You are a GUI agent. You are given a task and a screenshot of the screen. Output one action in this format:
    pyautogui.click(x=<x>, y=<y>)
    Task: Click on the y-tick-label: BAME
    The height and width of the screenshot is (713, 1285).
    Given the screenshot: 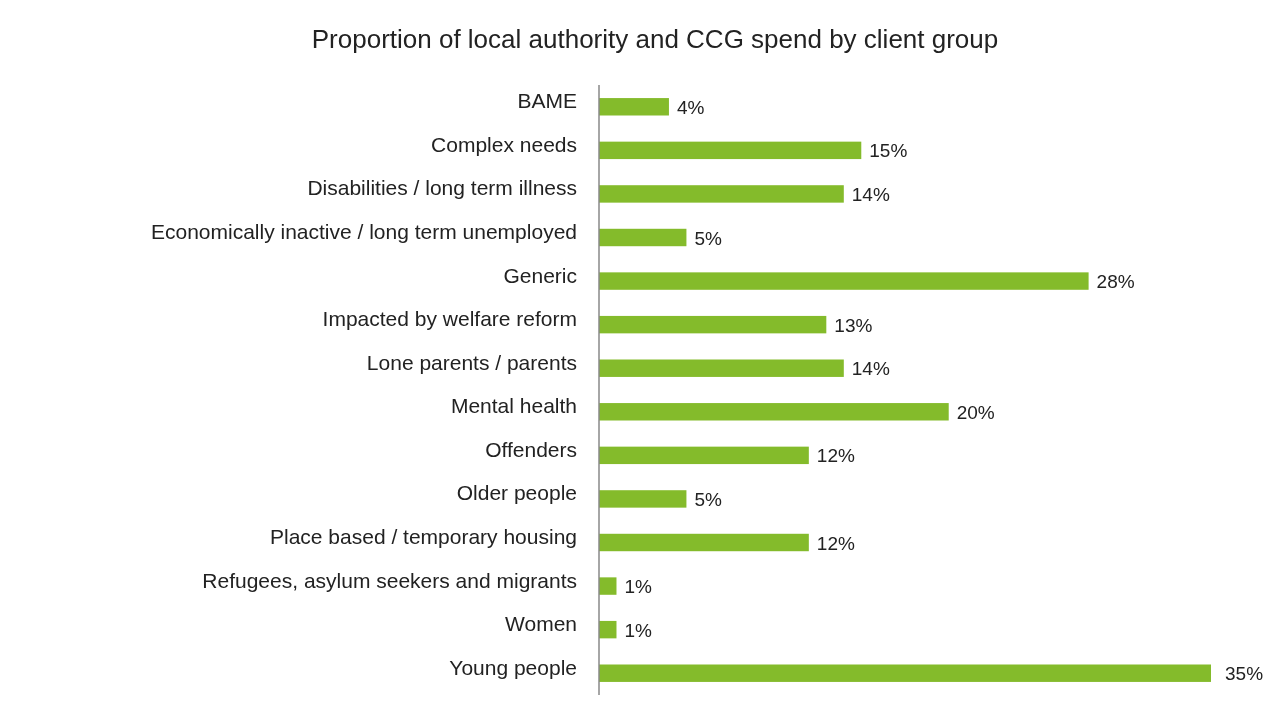 What is the action you would take?
    pyautogui.click(x=547, y=101)
    